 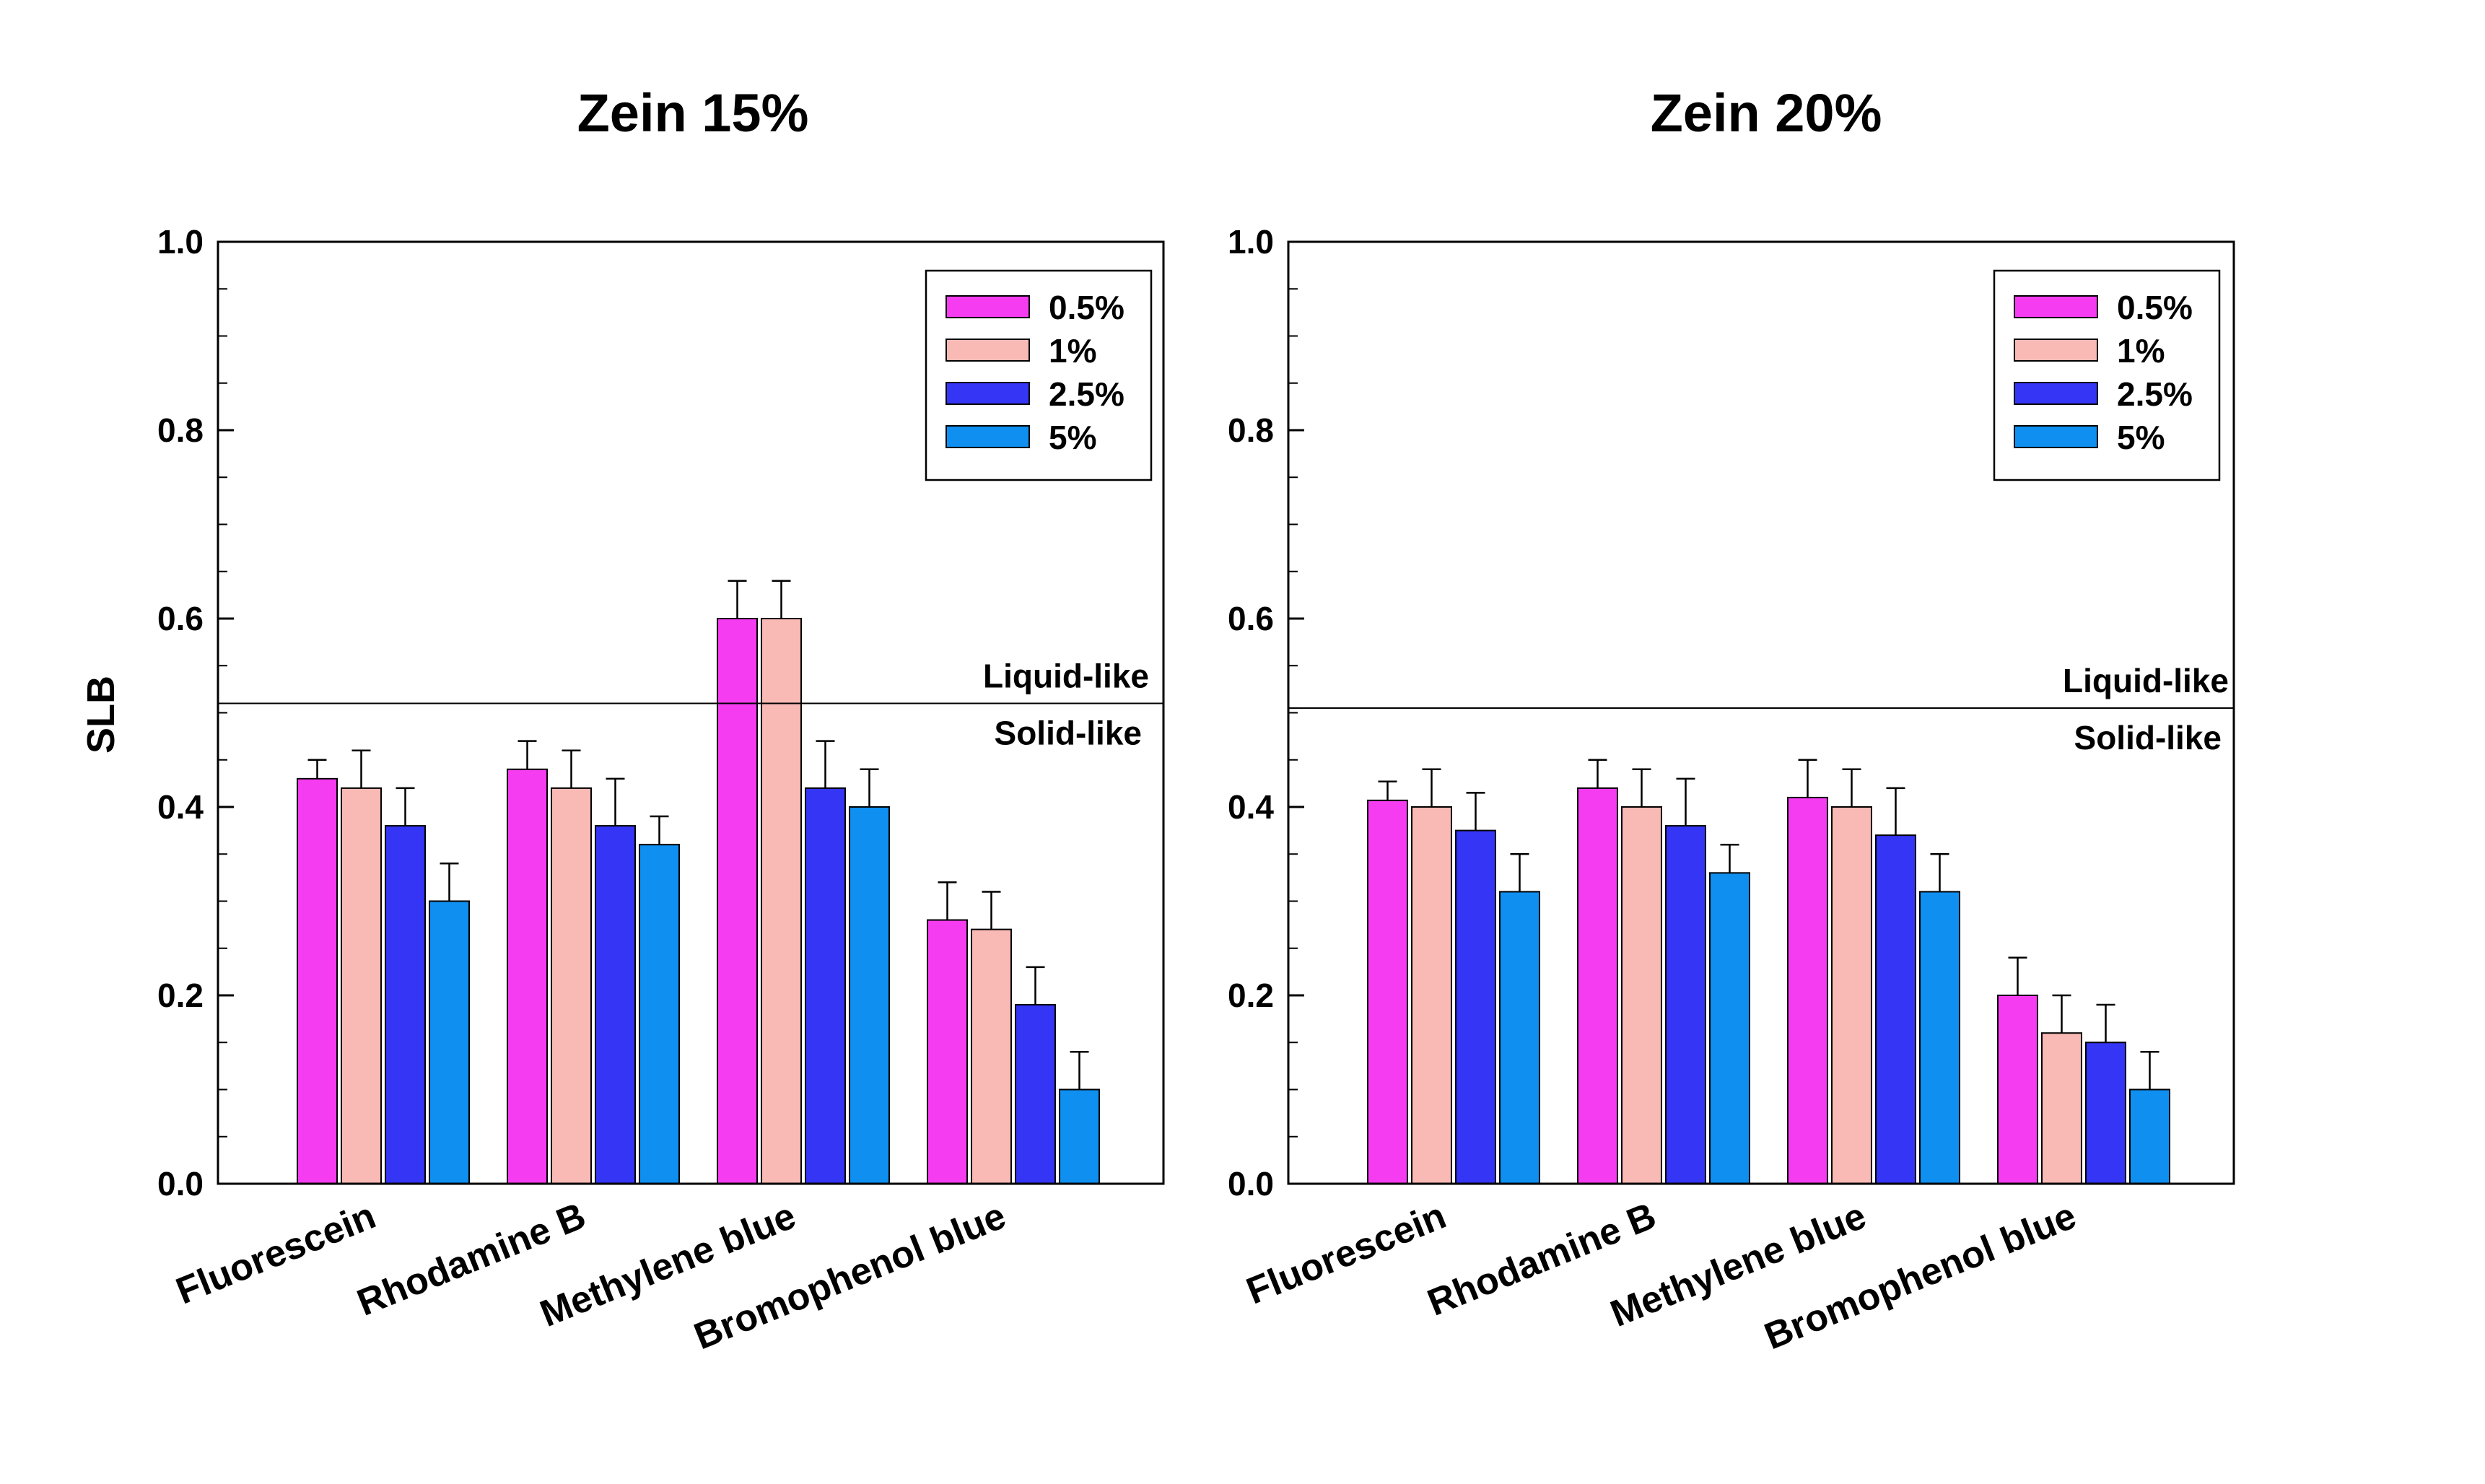 I want to click on chart-title: Zein 15%, so click(x=693, y=113).